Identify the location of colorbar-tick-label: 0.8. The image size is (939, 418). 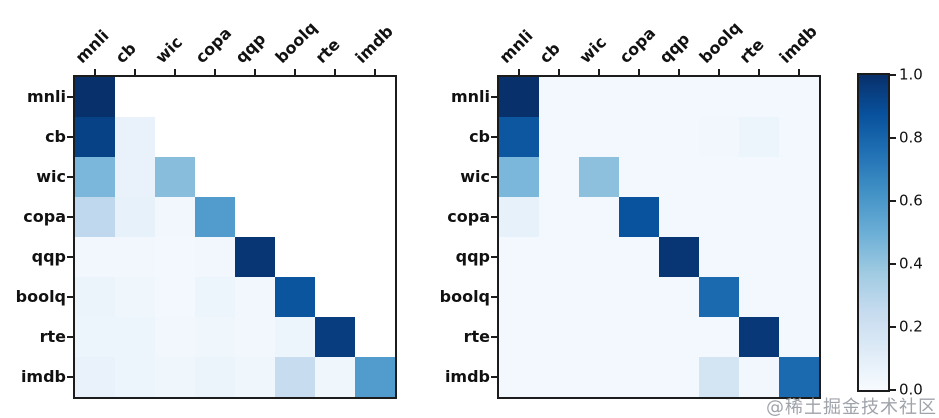
(911, 137).